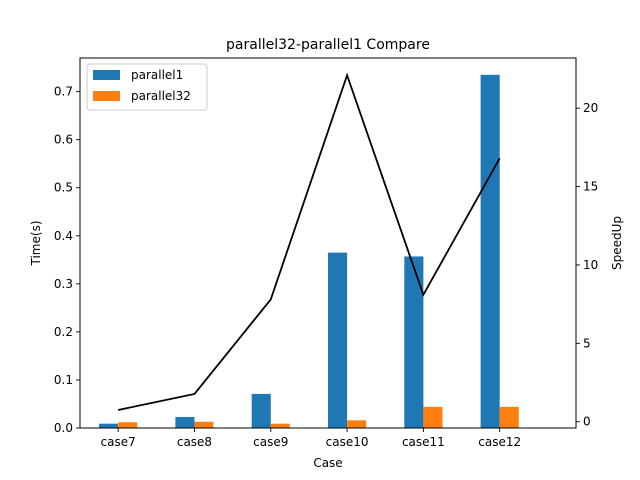 This screenshot has height=480, width=640. What do you see at coordinates (311, 438) in the screenshot?
I see `x-axis: case7 case8 case9 case10 case11 case12` at bounding box center [311, 438].